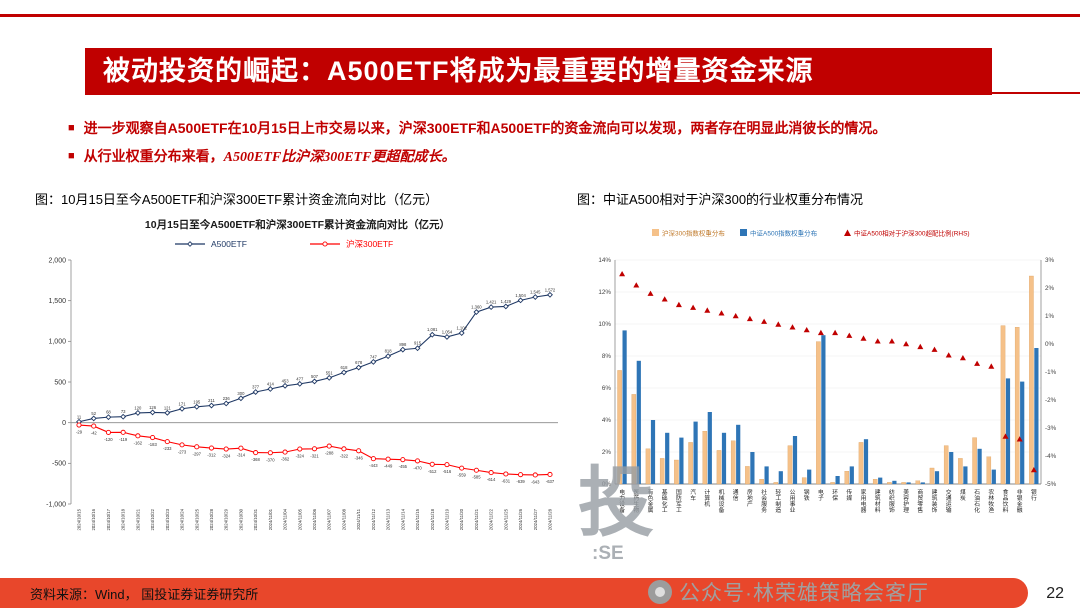 This screenshot has height=608, width=1080. What do you see at coordinates (402, 519) in the screenshot?
I see `svg-text: 2024/11/14` at bounding box center [402, 519].